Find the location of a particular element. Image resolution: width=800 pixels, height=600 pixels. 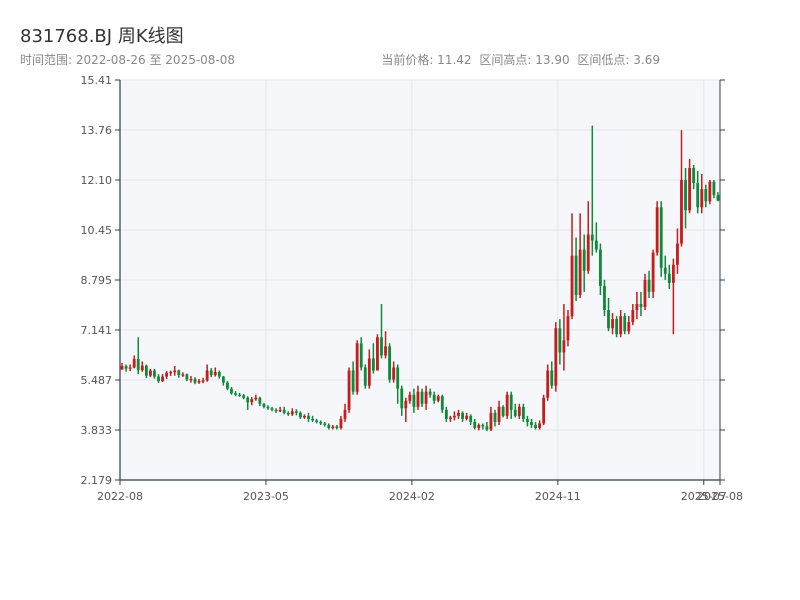

date-range-start: 2022-08-26 is located at coordinates (110, 60).